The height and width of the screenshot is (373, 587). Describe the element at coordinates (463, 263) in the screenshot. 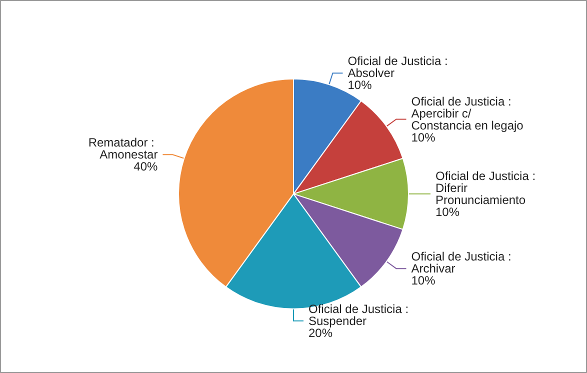

I see `slice-label: Oficial de Justicia : Archivar` at that location.